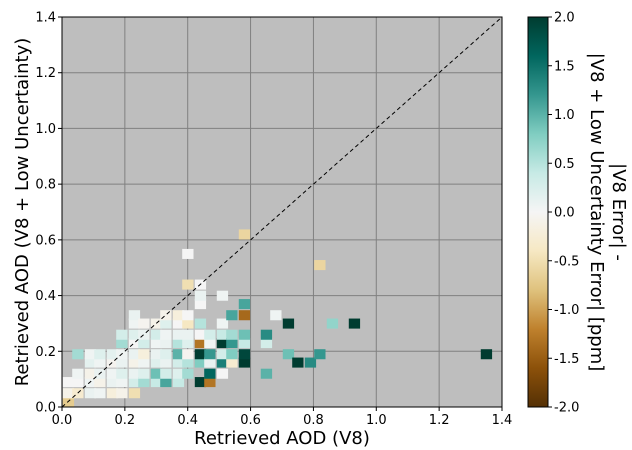 The height and width of the screenshot is (450, 632). Describe the element at coordinates (45, 129) in the screenshot. I see `y-tick-label: 1.0` at that location.